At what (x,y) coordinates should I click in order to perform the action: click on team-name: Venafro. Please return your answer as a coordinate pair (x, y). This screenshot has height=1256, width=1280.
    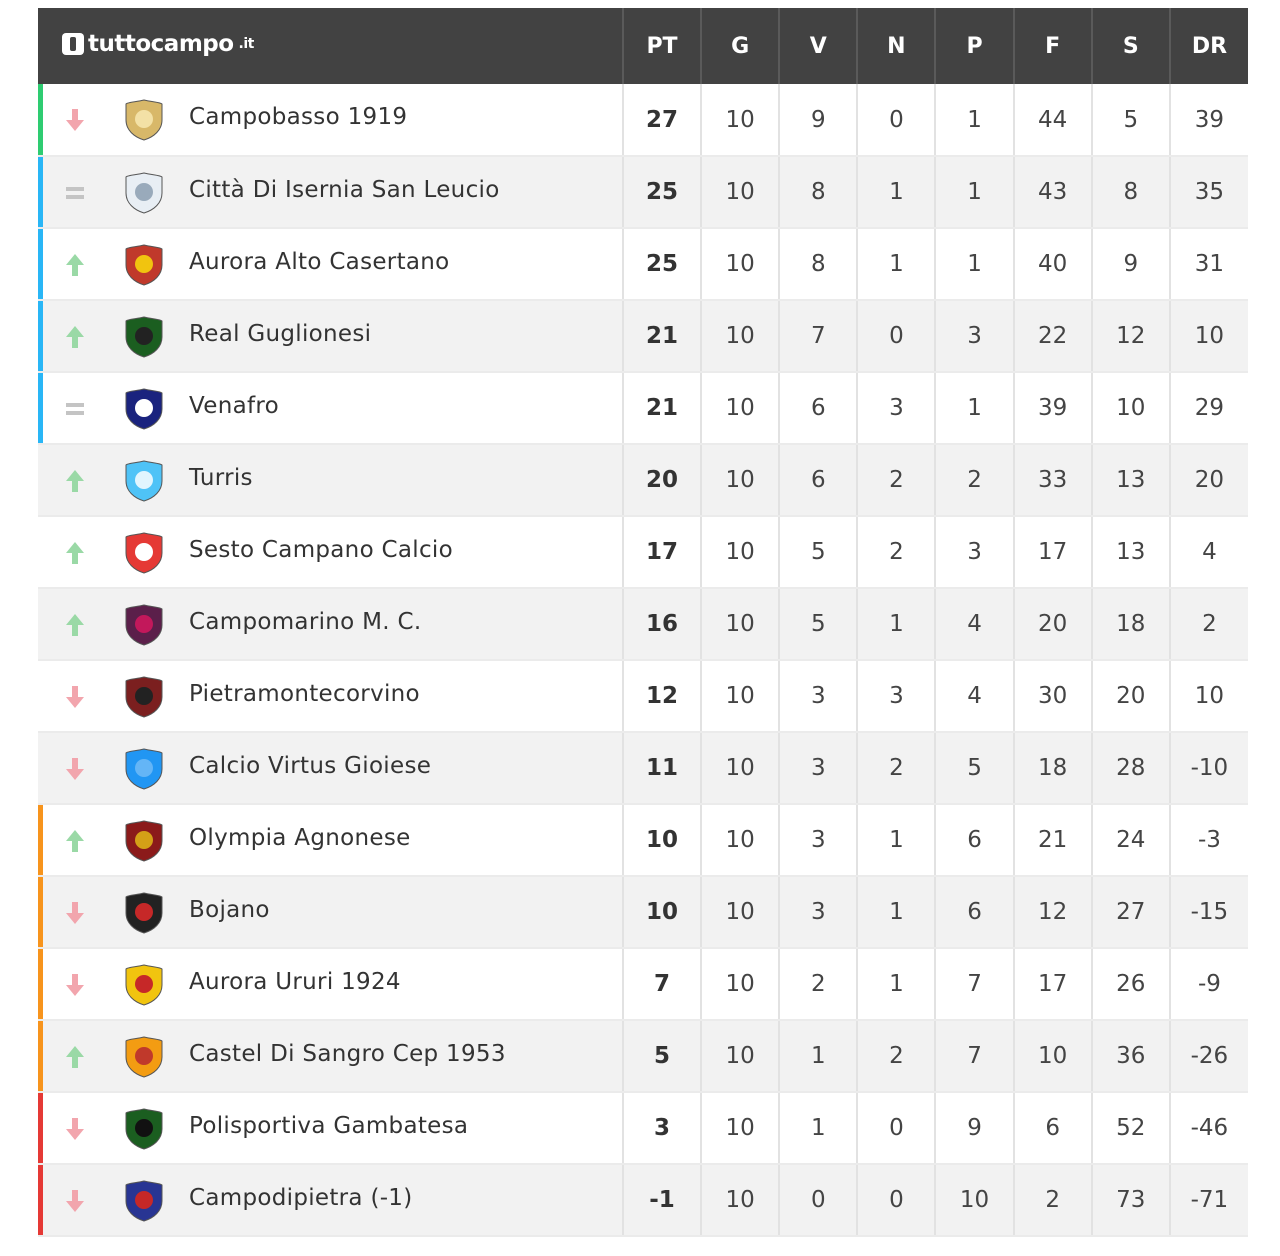
    Looking at the image, I should click on (234, 406).